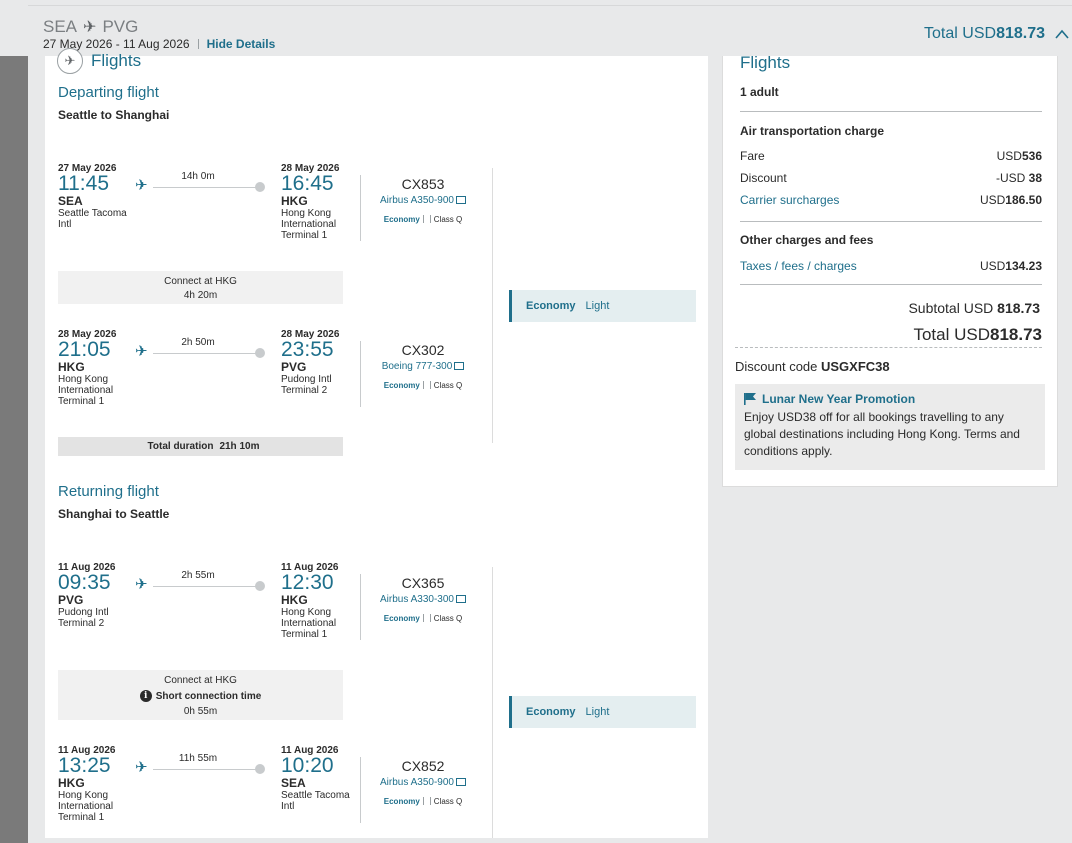 The height and width of the screenshot is (843, 1072). Describe the element at coordinates (1020, 33) in the screenshot. I see `header-total-amount: 818.73` at that location.